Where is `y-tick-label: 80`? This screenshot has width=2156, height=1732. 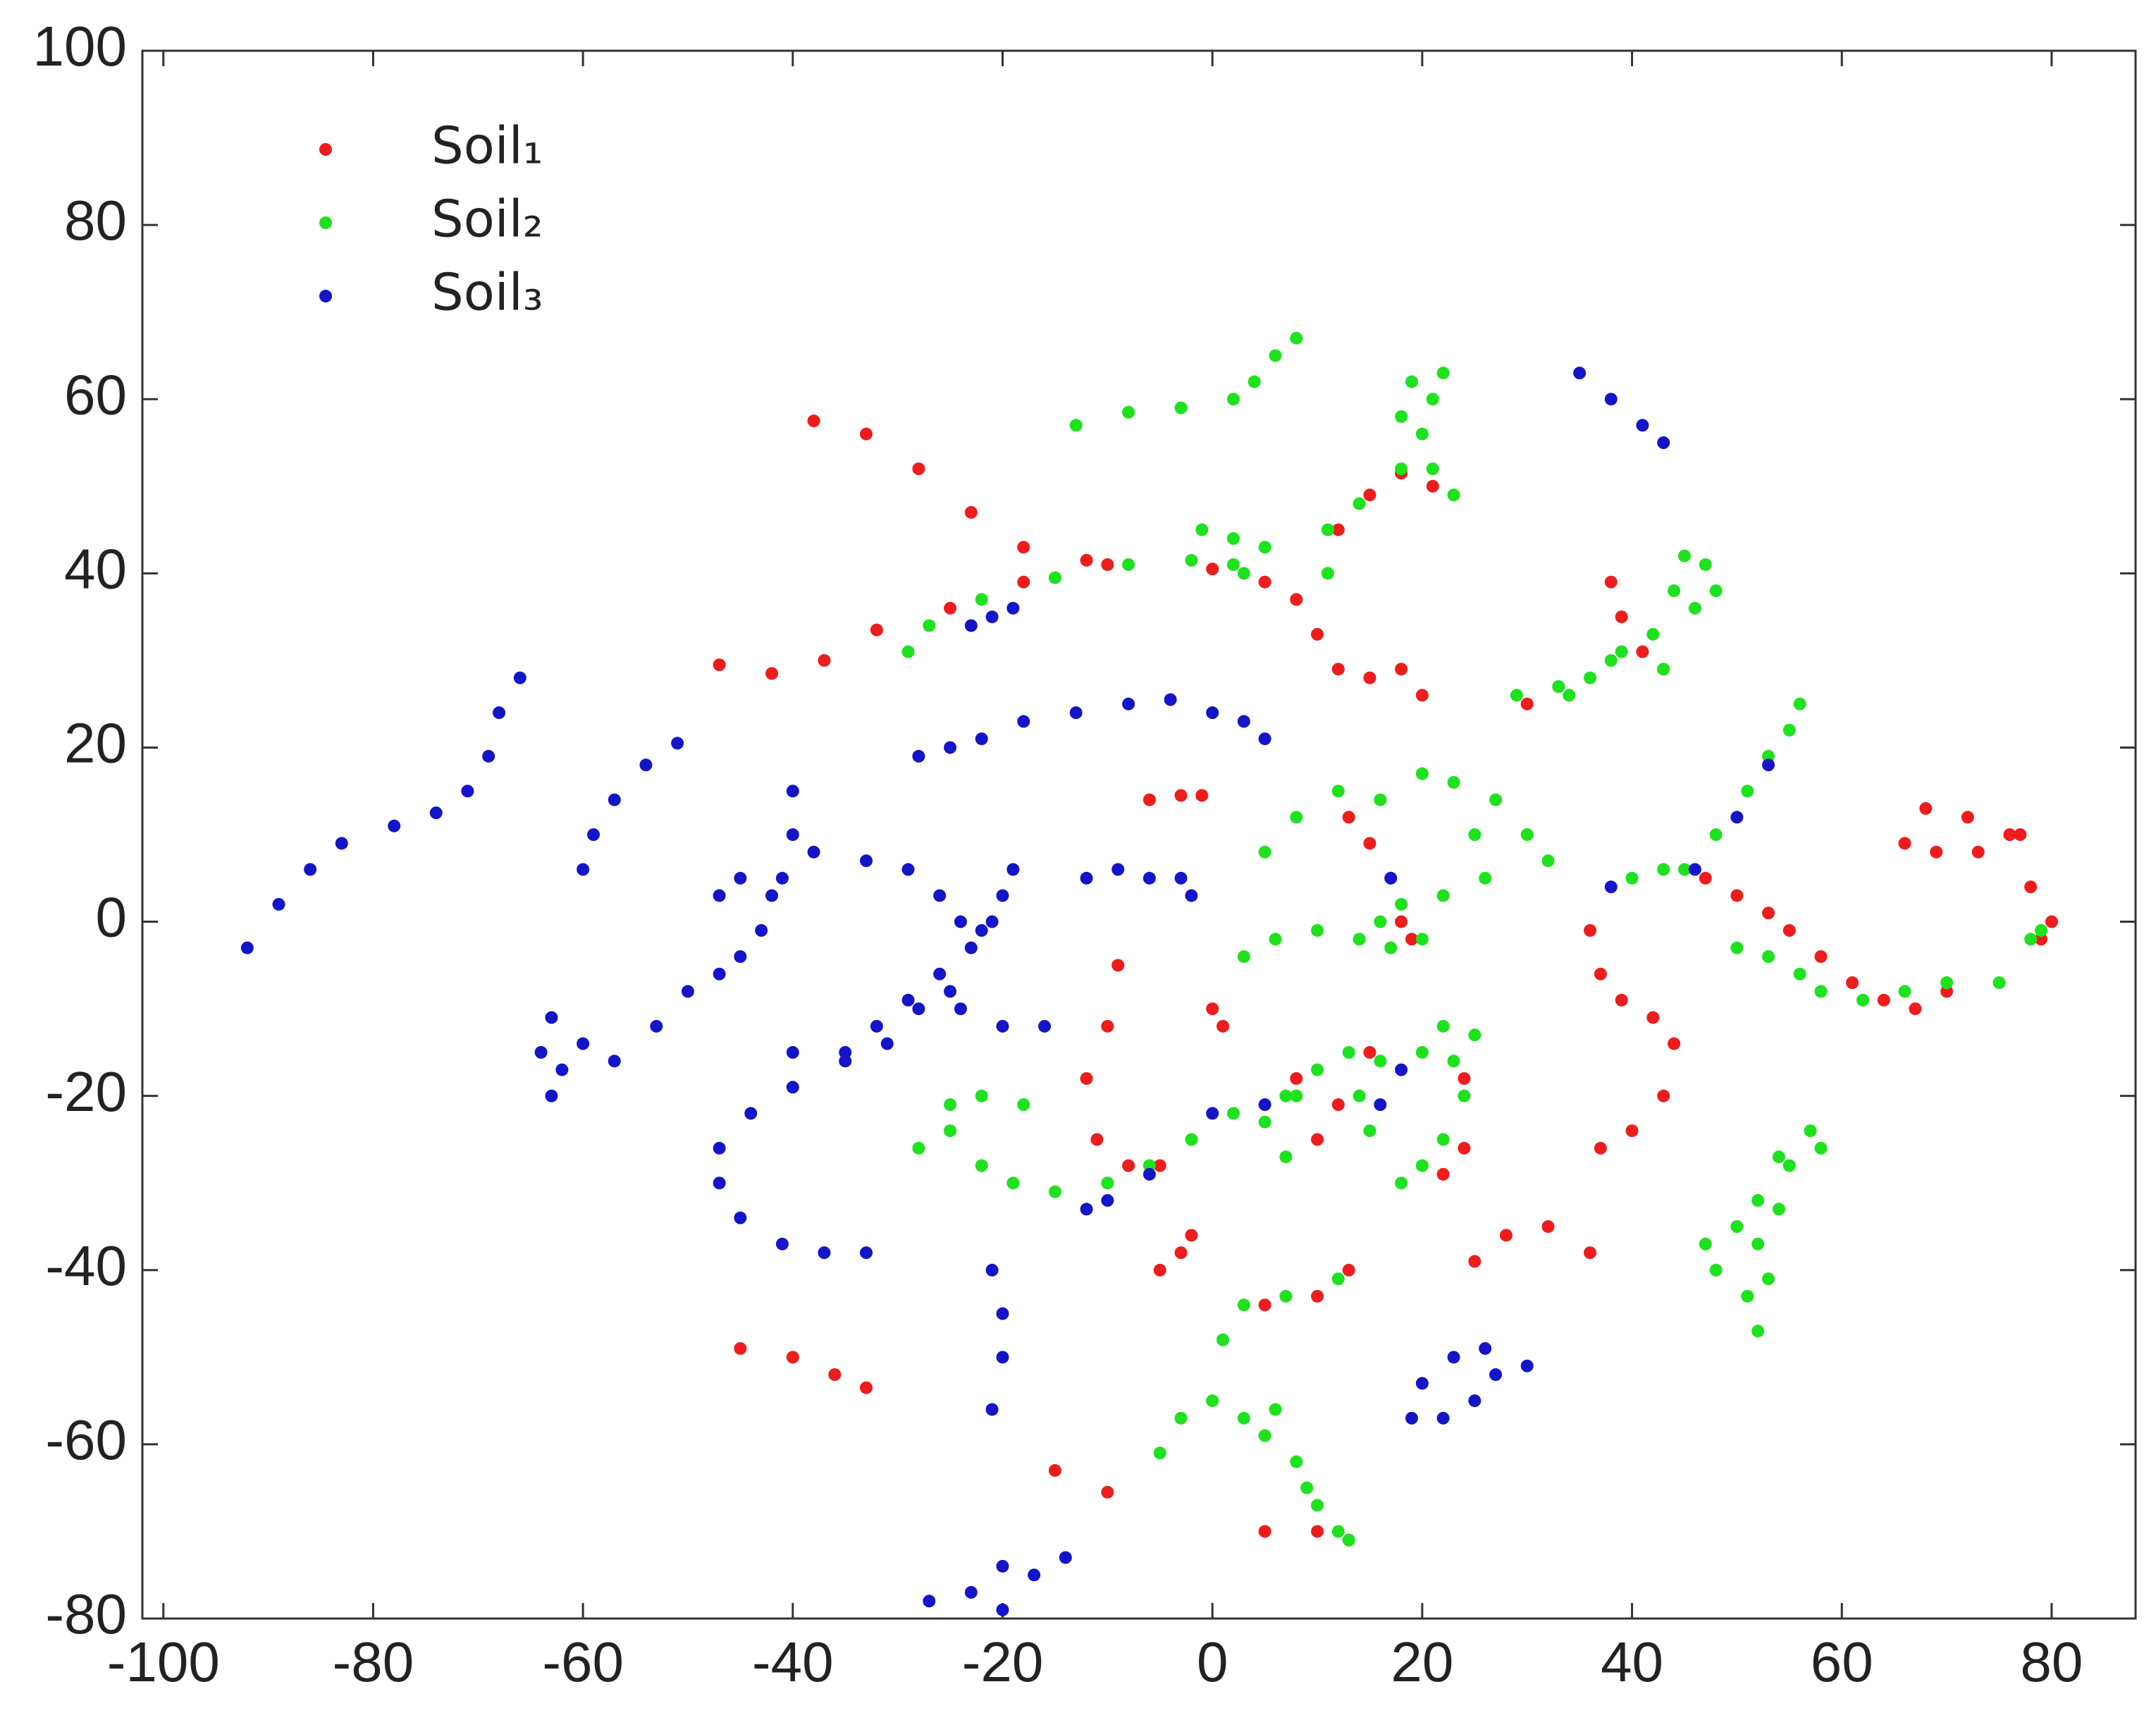 y-tick-label: 80 is located at coordinates (95, 220).